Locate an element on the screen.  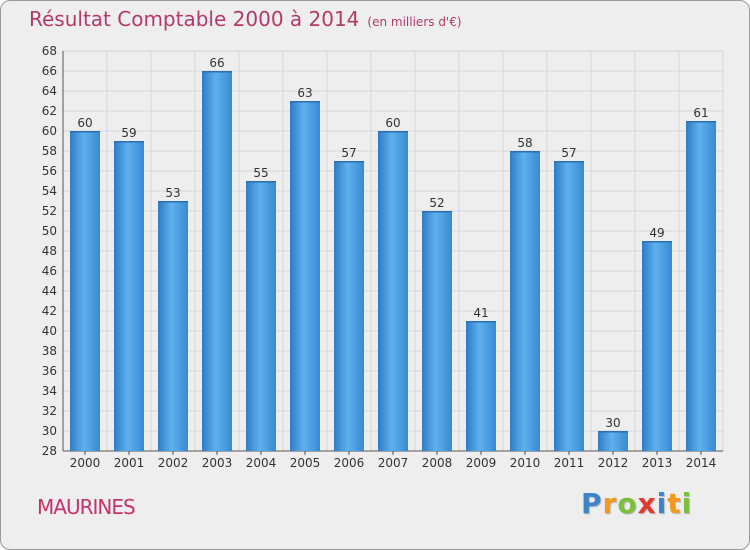
data-label: 52 is located at coordinates (436, 203).